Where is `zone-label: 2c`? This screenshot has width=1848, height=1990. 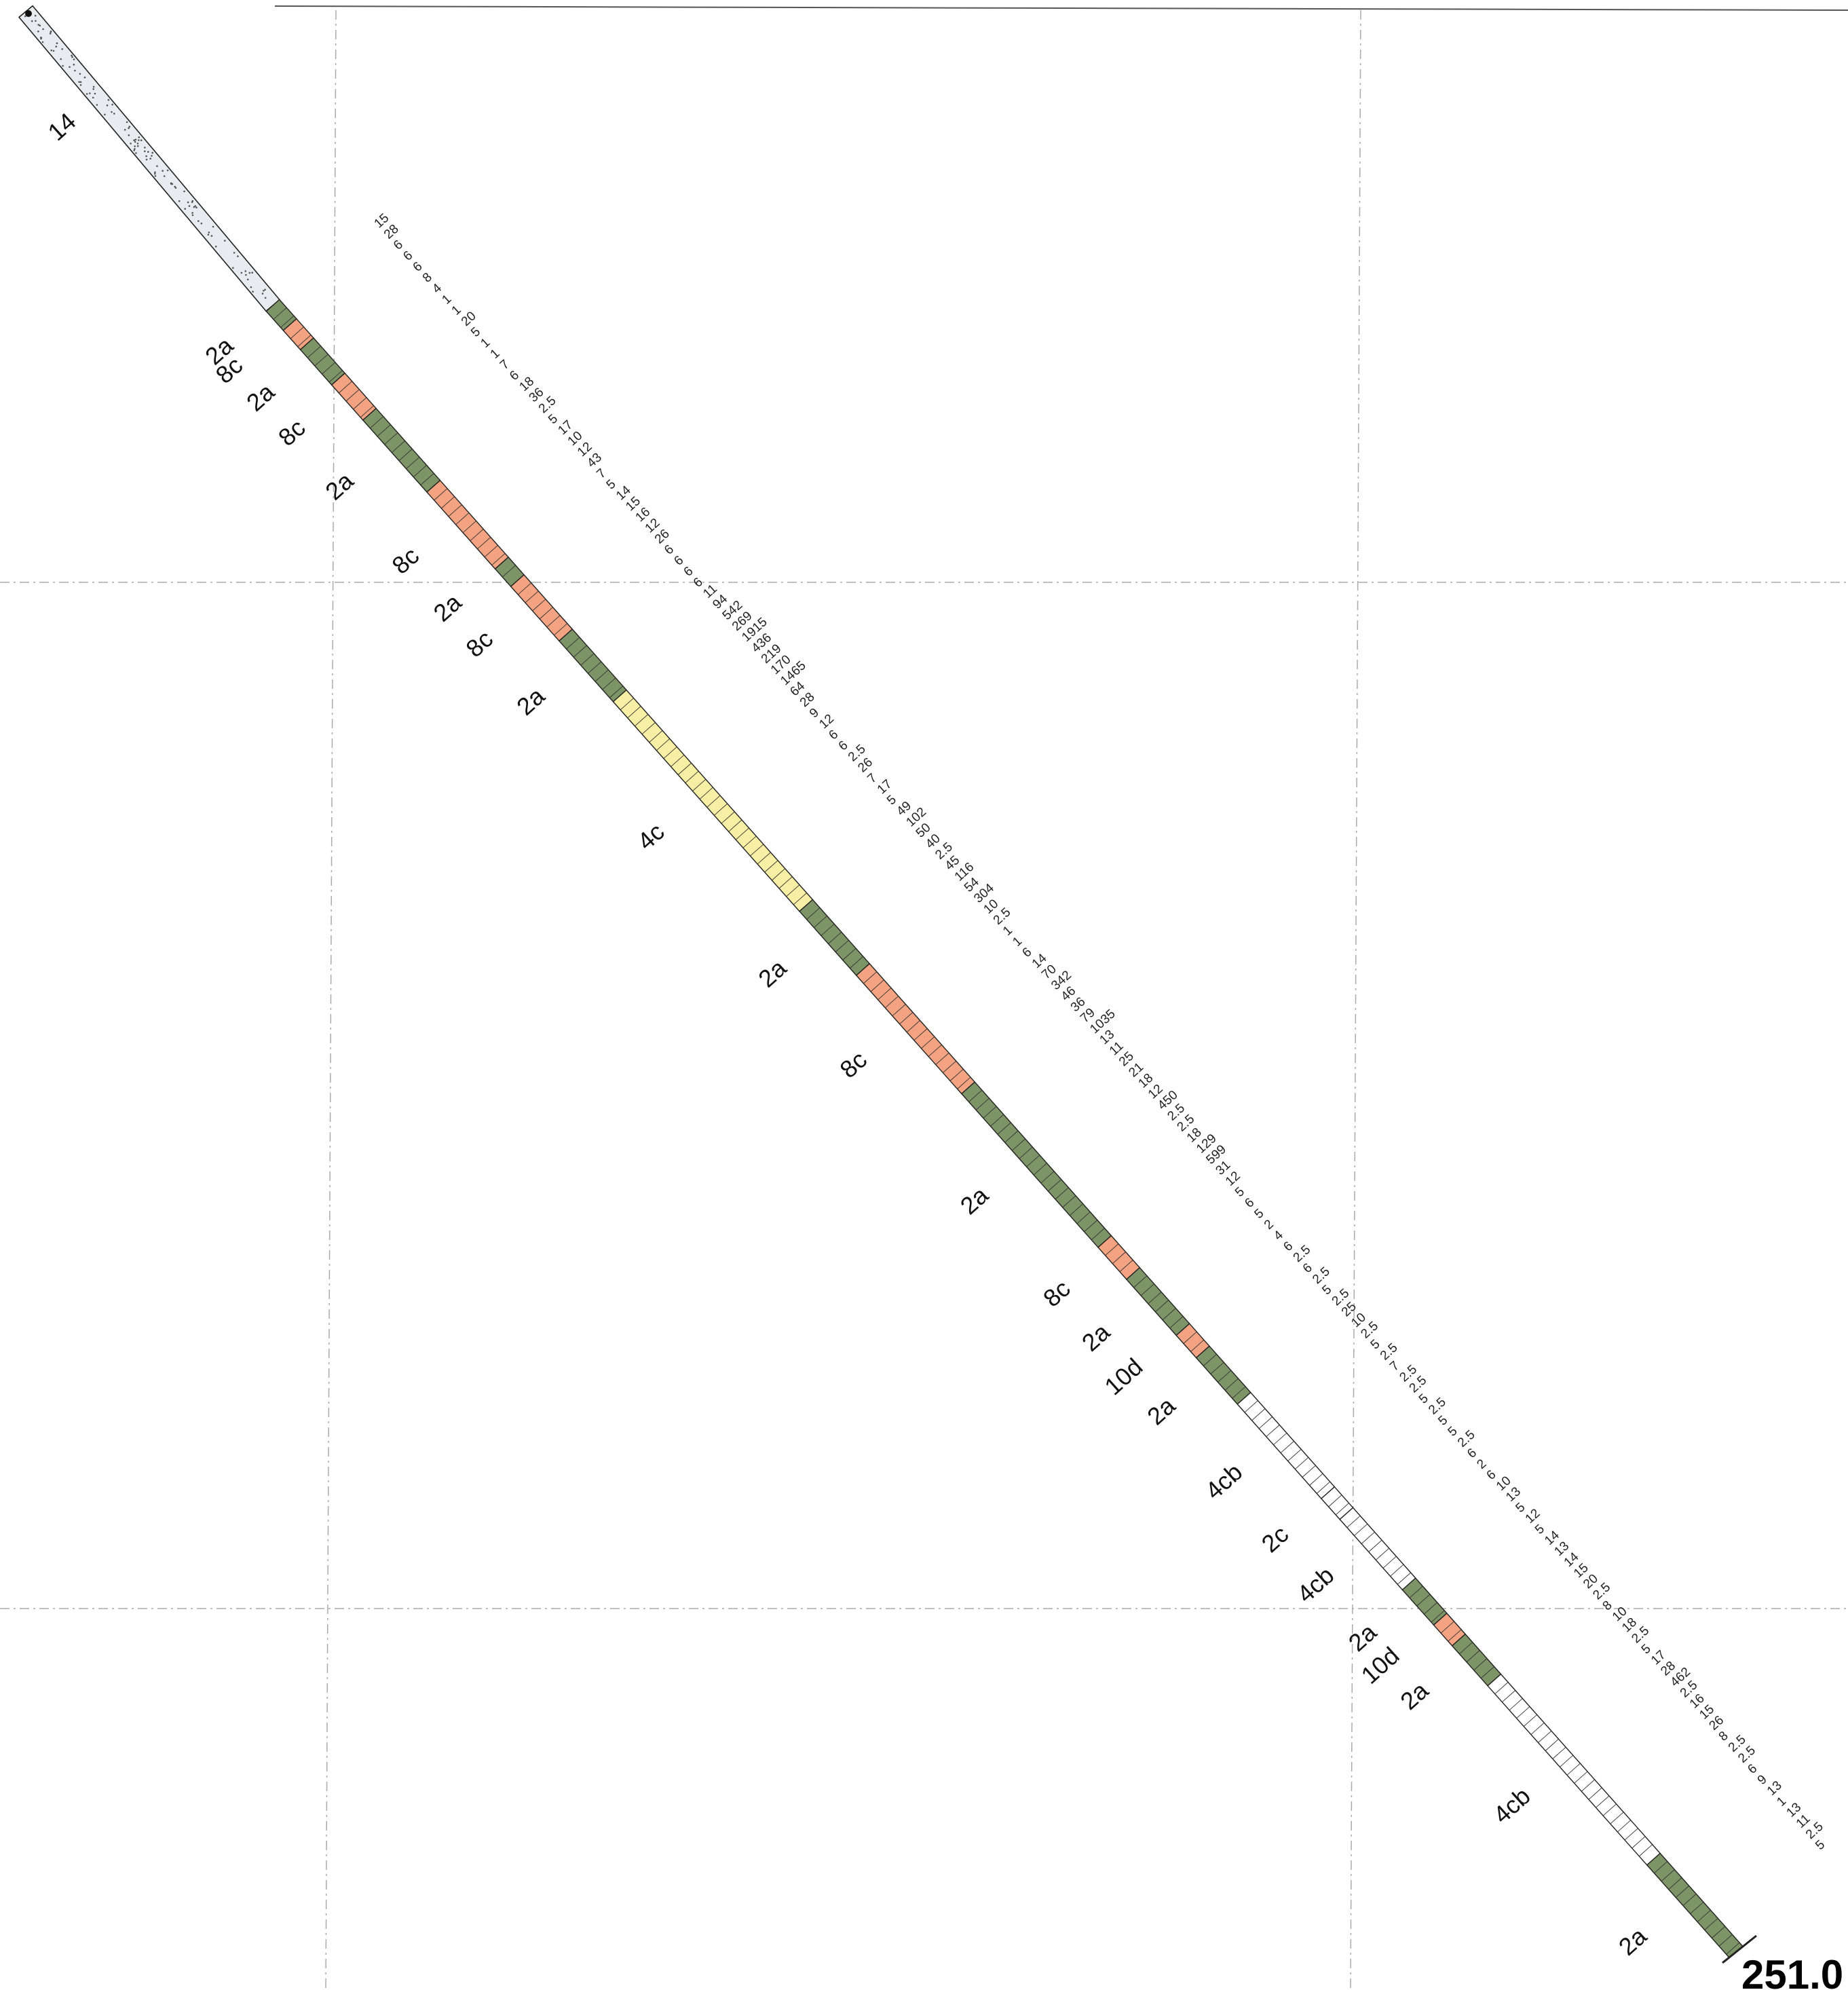
zone-label: 2c is located at coordinates (1275, 1539).